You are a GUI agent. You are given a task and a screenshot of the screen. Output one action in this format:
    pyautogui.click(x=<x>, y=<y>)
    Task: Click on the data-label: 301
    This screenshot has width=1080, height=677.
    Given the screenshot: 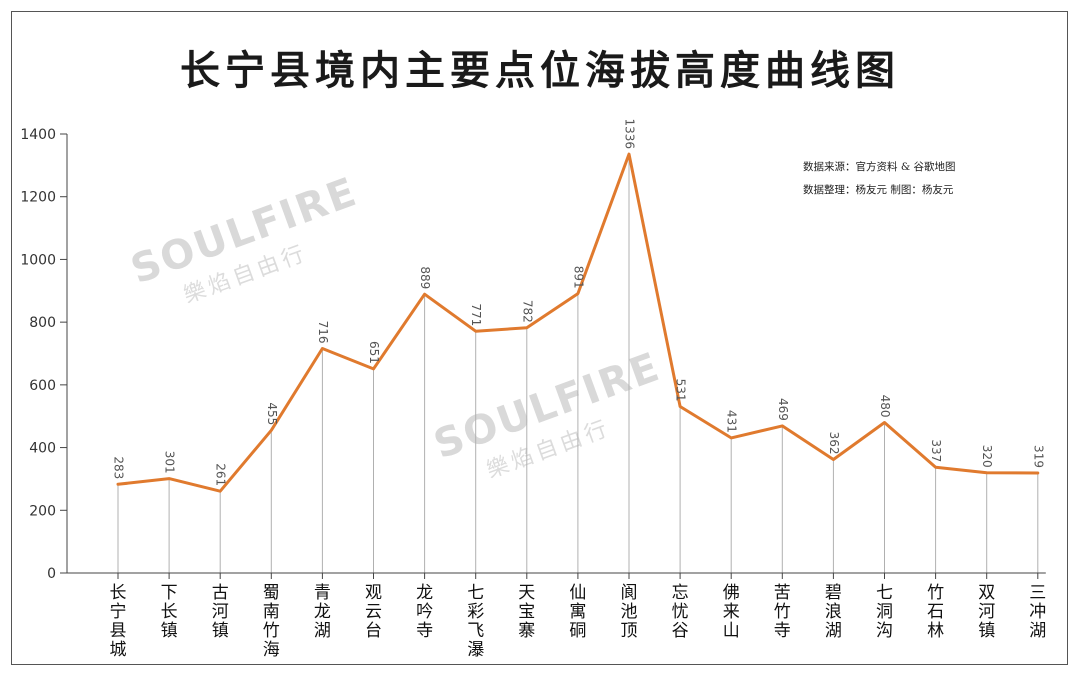 What is the action you would take?
    pyautogui.click(x=170, y=462)
    